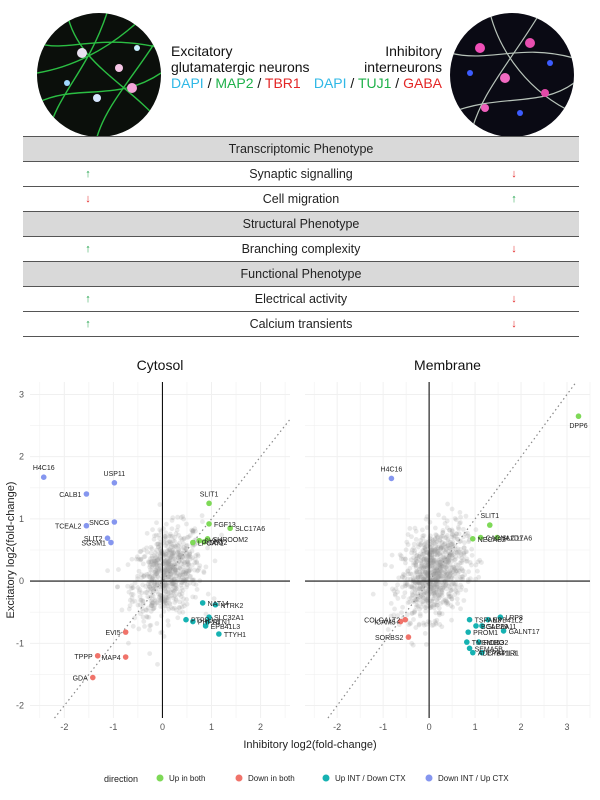  What do you see at coordinates (514, 249) in the screenshot?
I see `inhibitory-arrow: ↓` at bounding box center [514, 249].